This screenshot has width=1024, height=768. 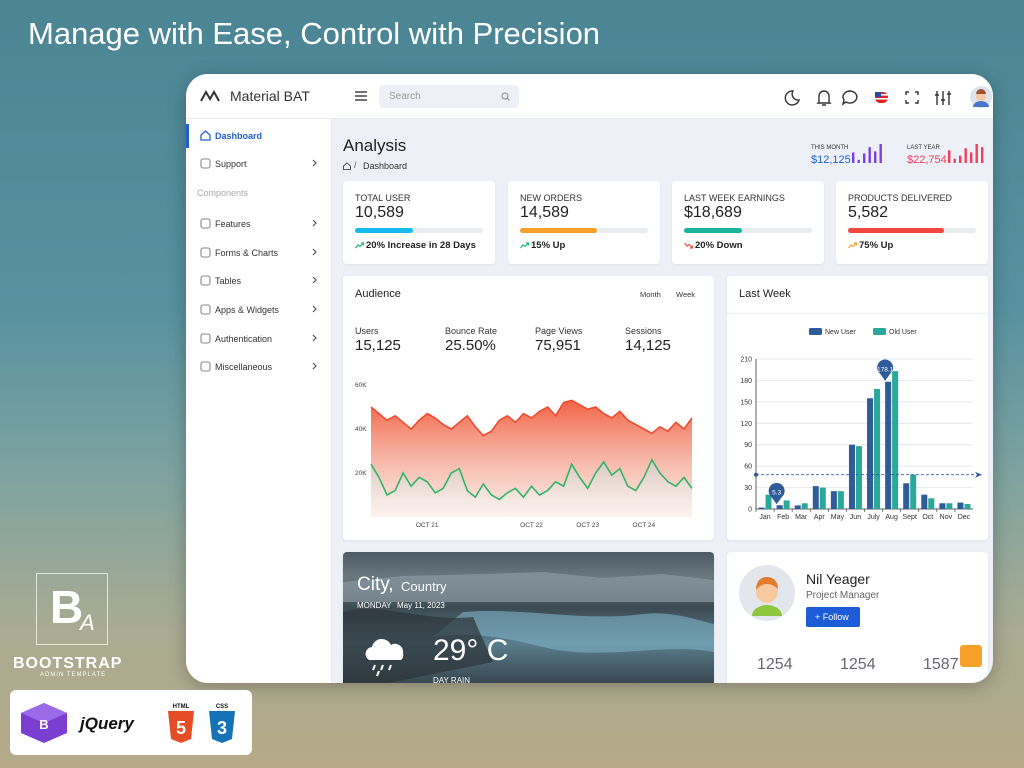 What do you see at coordinates (824, 98) in the screenshot?
I see `notifications` at bounding box center [824, 98].